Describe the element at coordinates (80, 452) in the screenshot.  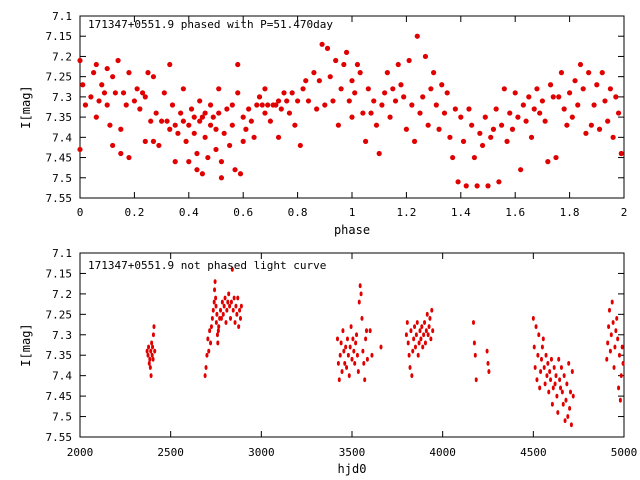
I see `x-tick-label: 2000` at that location.